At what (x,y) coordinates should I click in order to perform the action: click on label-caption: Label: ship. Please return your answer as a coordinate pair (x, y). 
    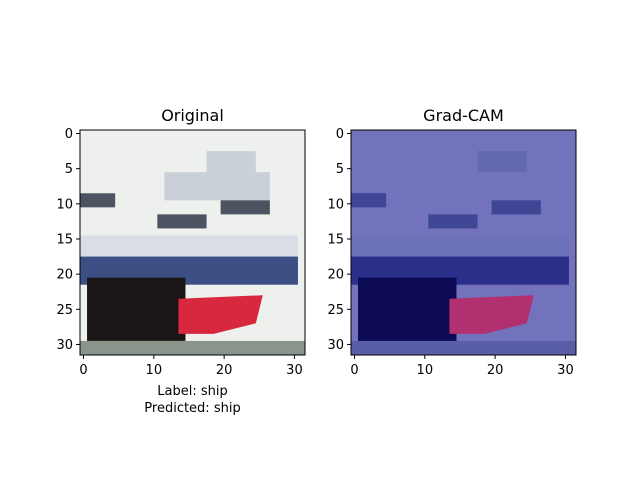
    Looking at the image, I should click on (192, 391).